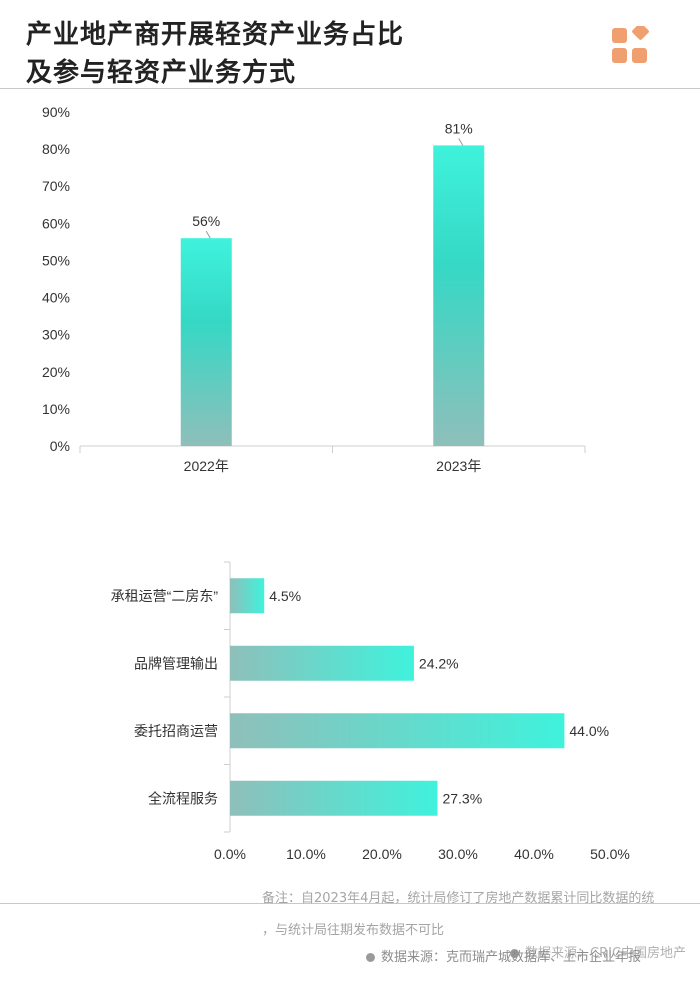 This screenshot has width=700, height=992. What do you see at coordinates (459, 128) in the screenshot?
I see `data-label: 81%` at bounding box center [459, 128].